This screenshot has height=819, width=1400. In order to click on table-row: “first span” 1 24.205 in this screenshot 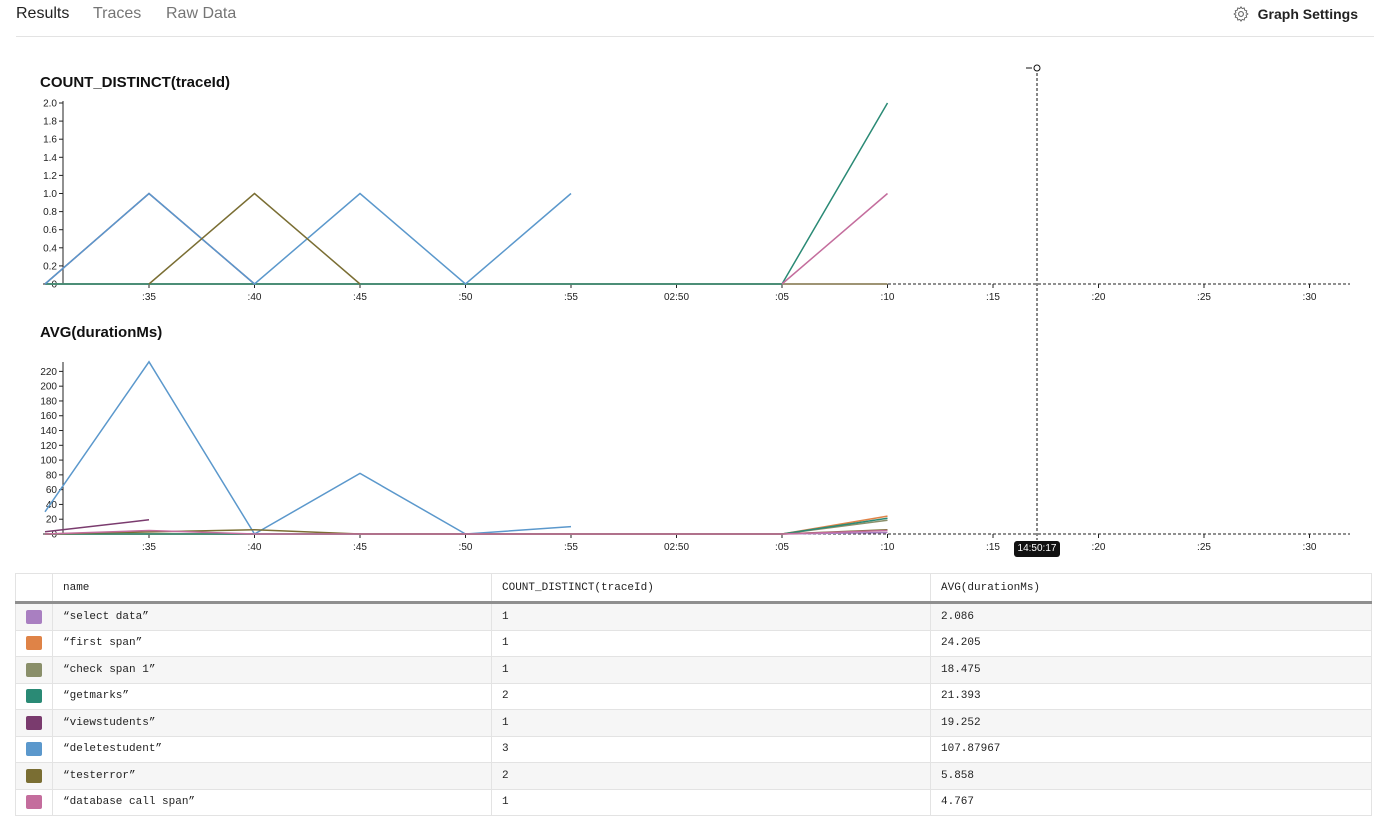, I will do `click(693, 643)`.